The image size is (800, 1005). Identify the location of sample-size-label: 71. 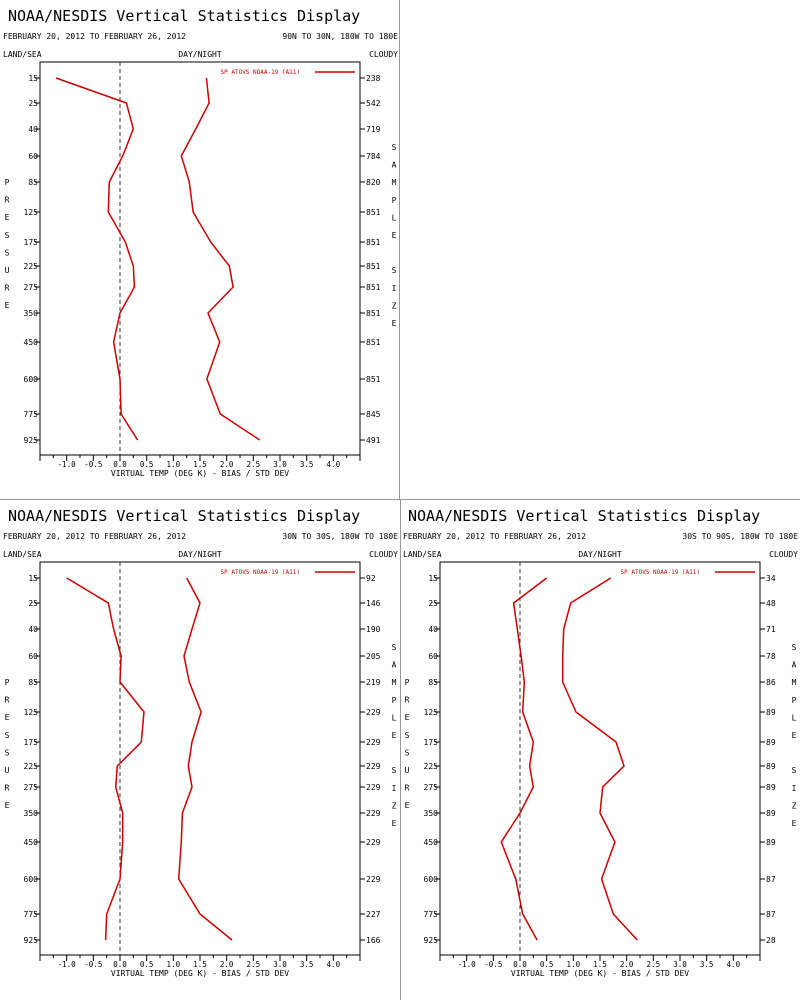
(771, 629).